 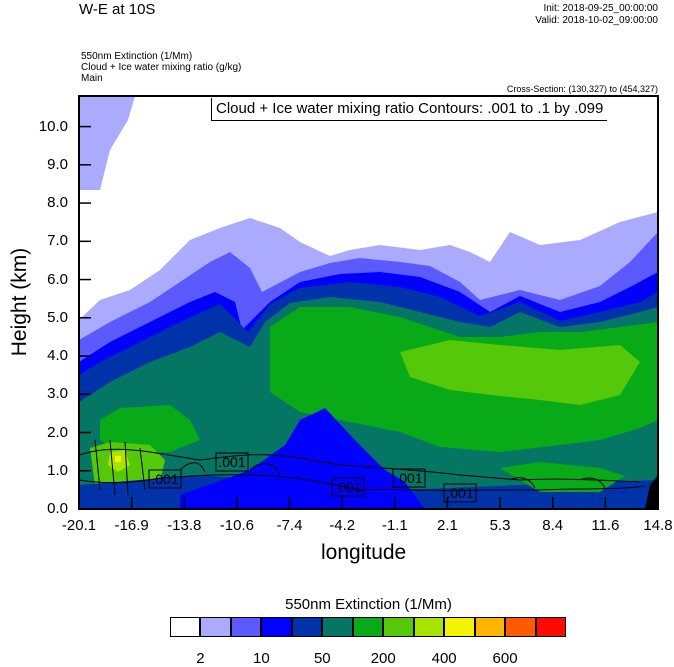 I want to click on field-label-extinction: 550nm Extinction (1/Mm), so click(x=137, y=56).